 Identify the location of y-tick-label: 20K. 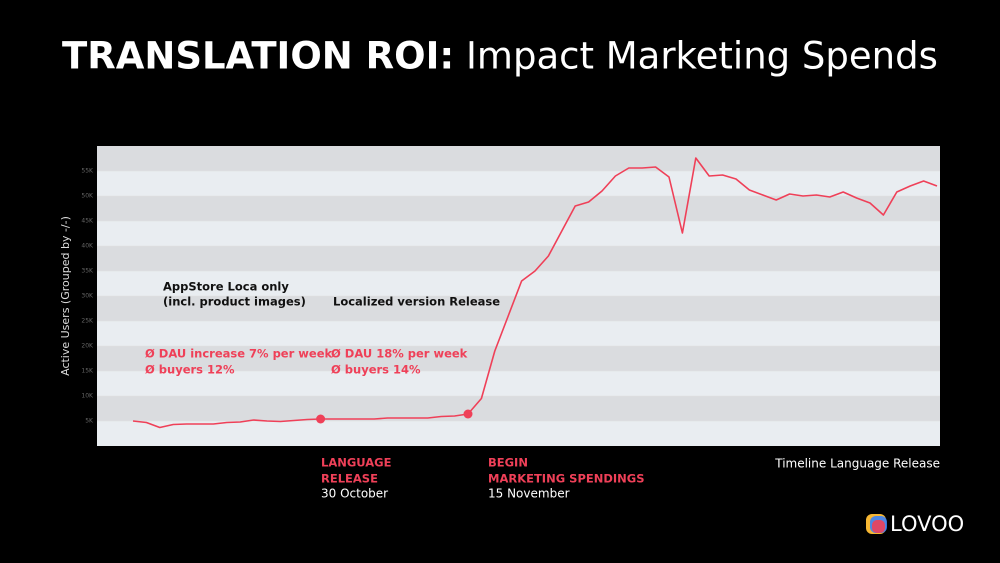
(87, 346).